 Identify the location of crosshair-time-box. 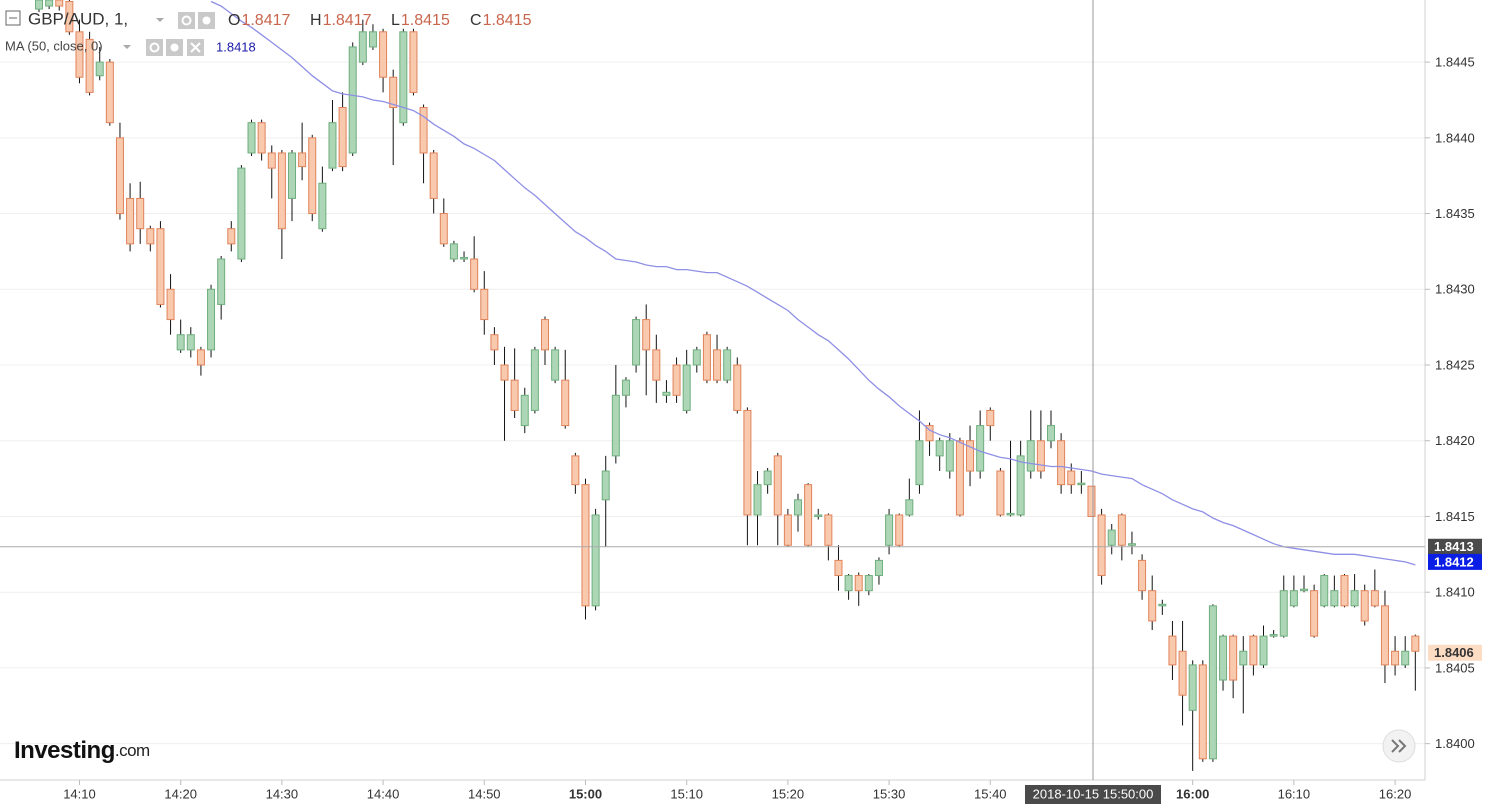
(1093, 794).